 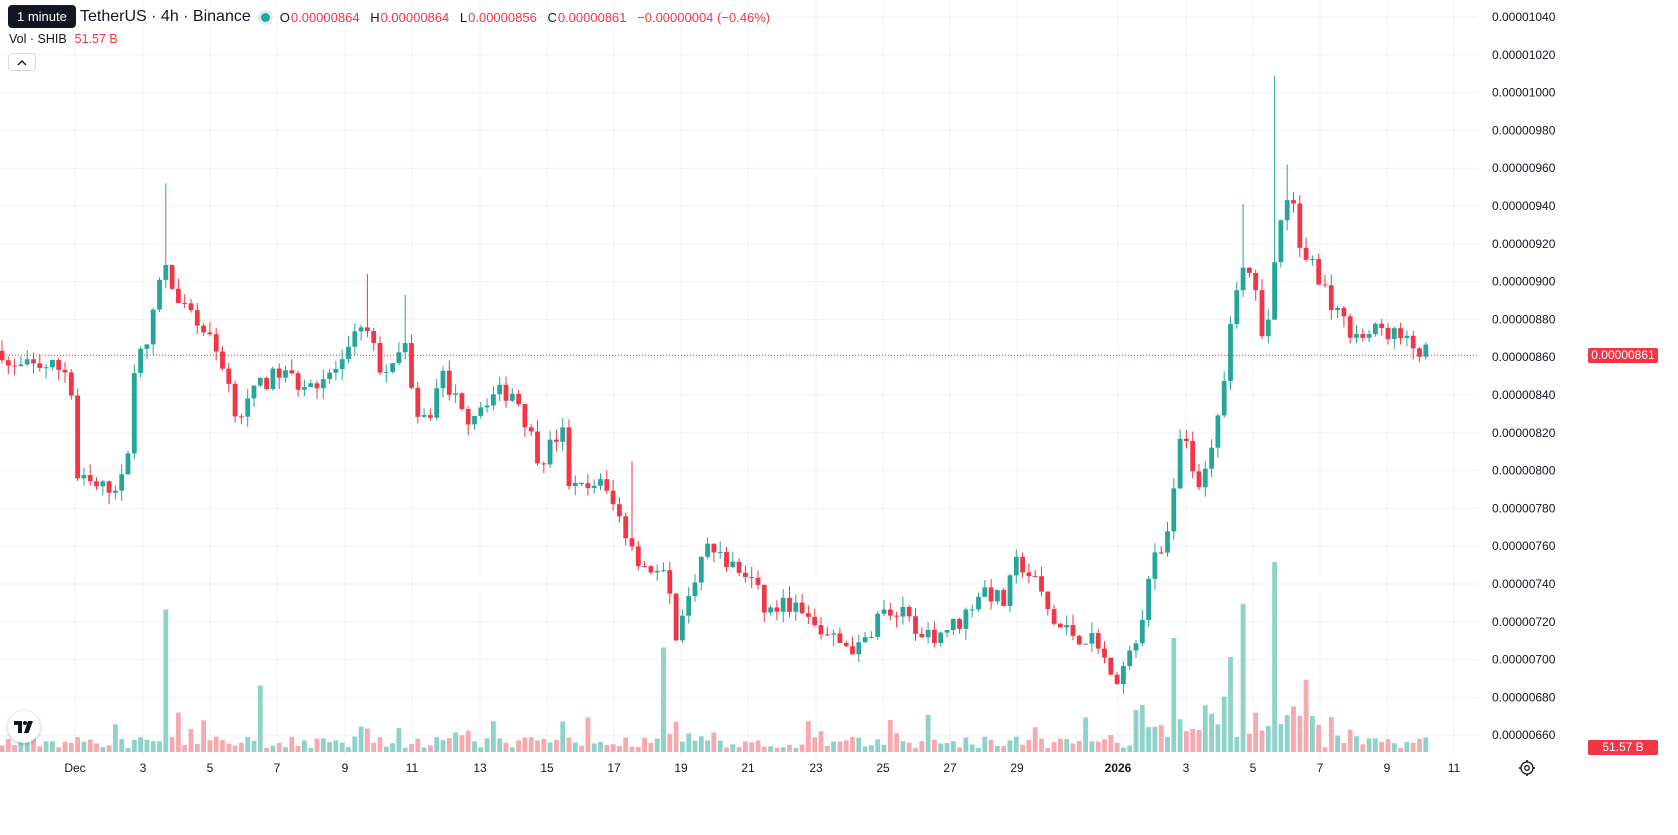 What do you see at coordinates (1524, 433) in the screenshot?
I see `price-axis-label: 0.00000820` at bounding box center [1524, 433].